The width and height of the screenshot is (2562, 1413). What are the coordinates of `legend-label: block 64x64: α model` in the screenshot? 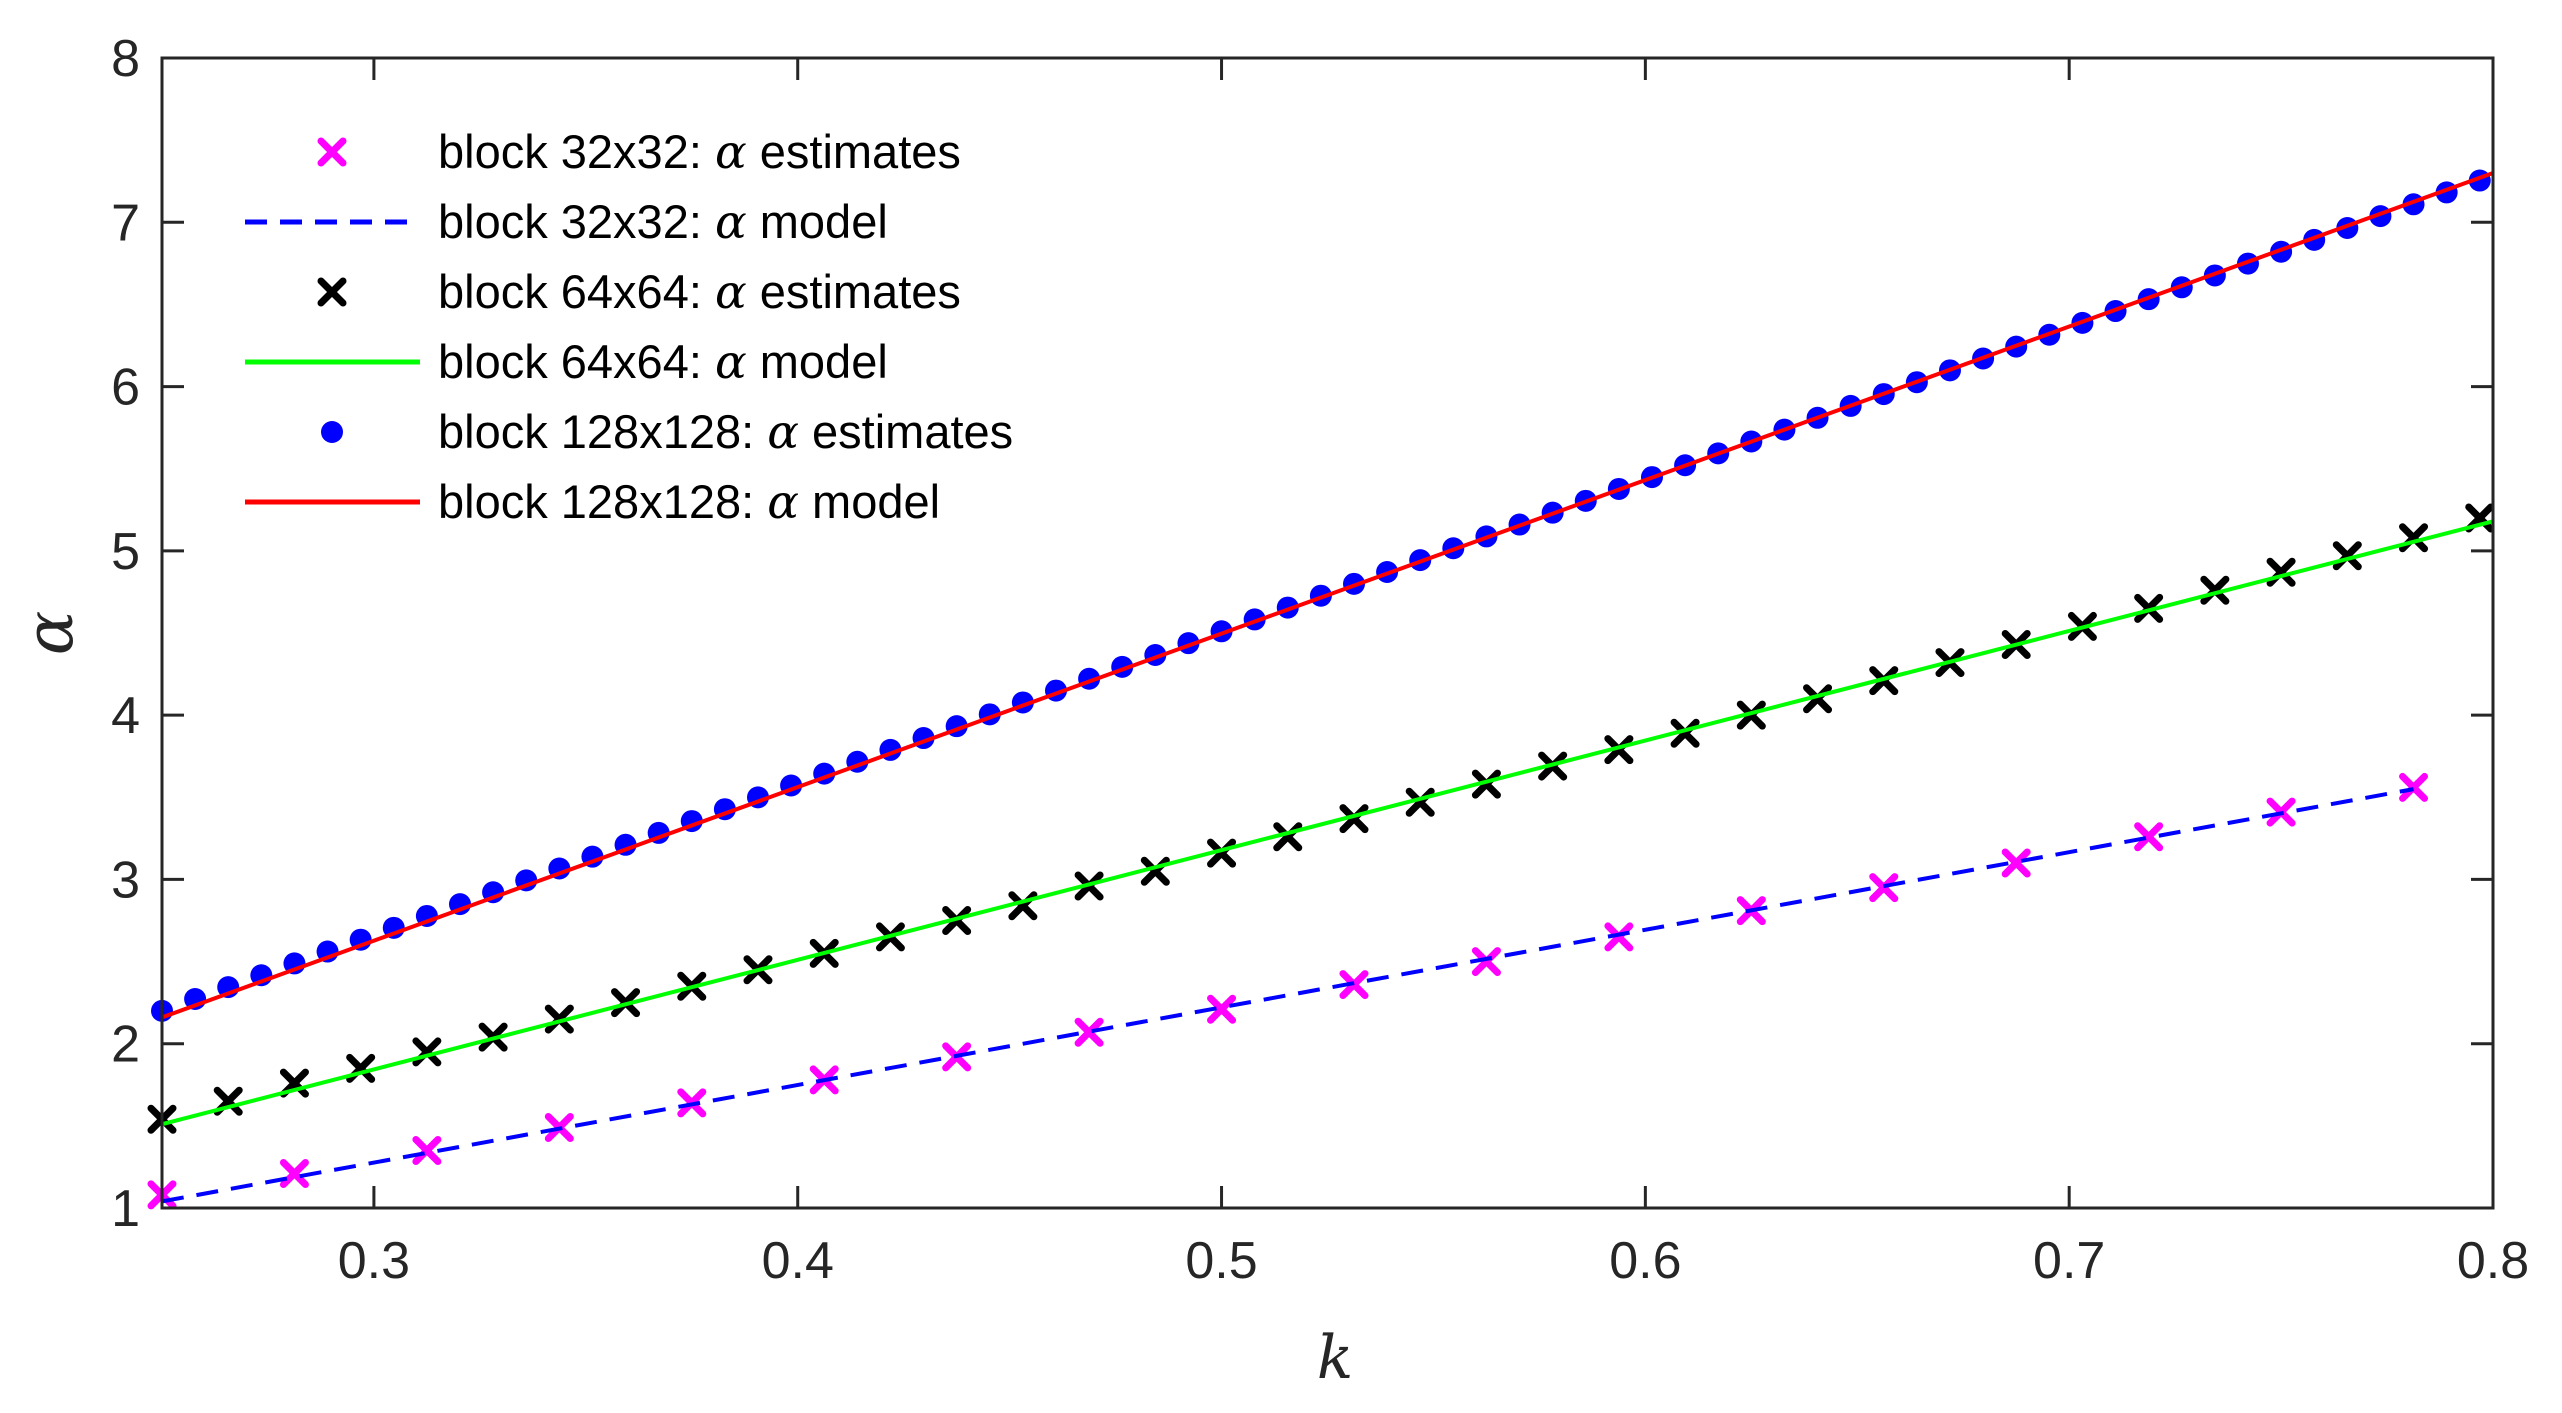 It's located at (663, 362).